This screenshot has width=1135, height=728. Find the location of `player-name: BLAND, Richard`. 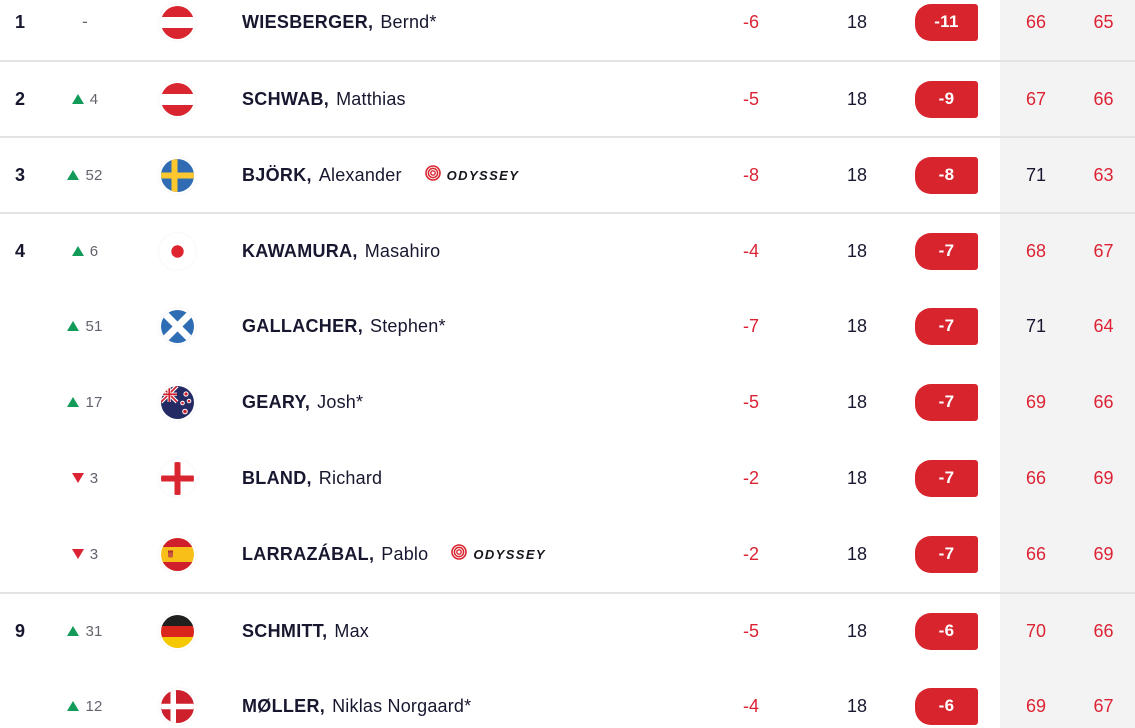

player-name: BLAND, Richard is located at coordinates (472, 478).